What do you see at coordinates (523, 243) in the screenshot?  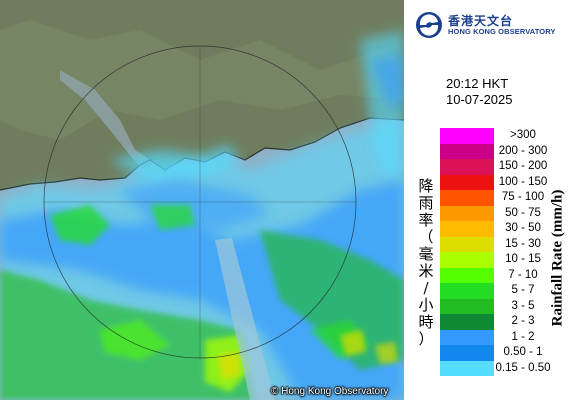 I see `legend-label: 15 - 30` at bounding box center [523, 243].